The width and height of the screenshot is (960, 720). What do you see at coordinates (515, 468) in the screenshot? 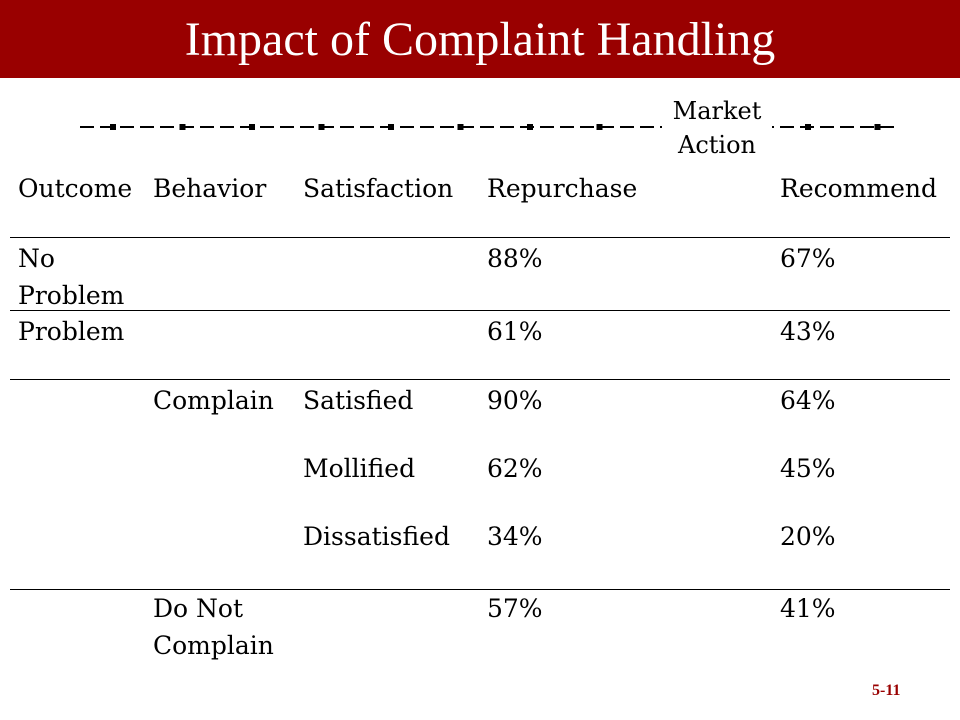
I see `cell-repurchase: 62%` at bounding box center [515, 468].